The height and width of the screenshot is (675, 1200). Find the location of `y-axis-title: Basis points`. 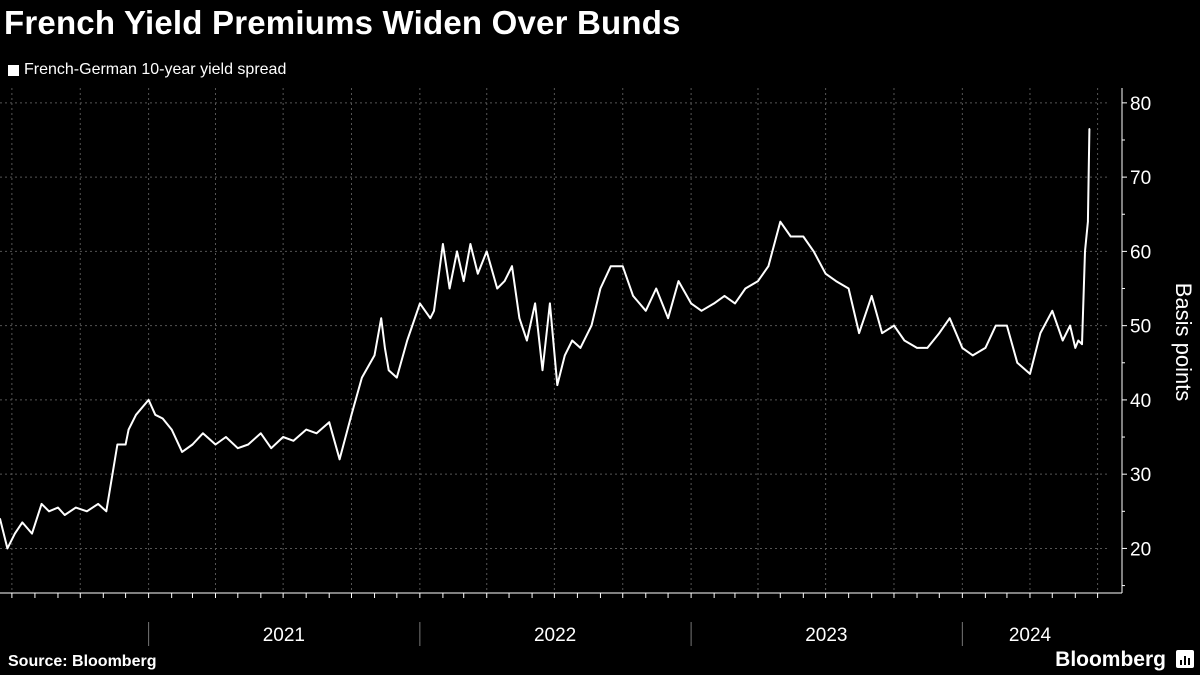

y-axis-title: Basis points is located at coordinates (1183, 342).